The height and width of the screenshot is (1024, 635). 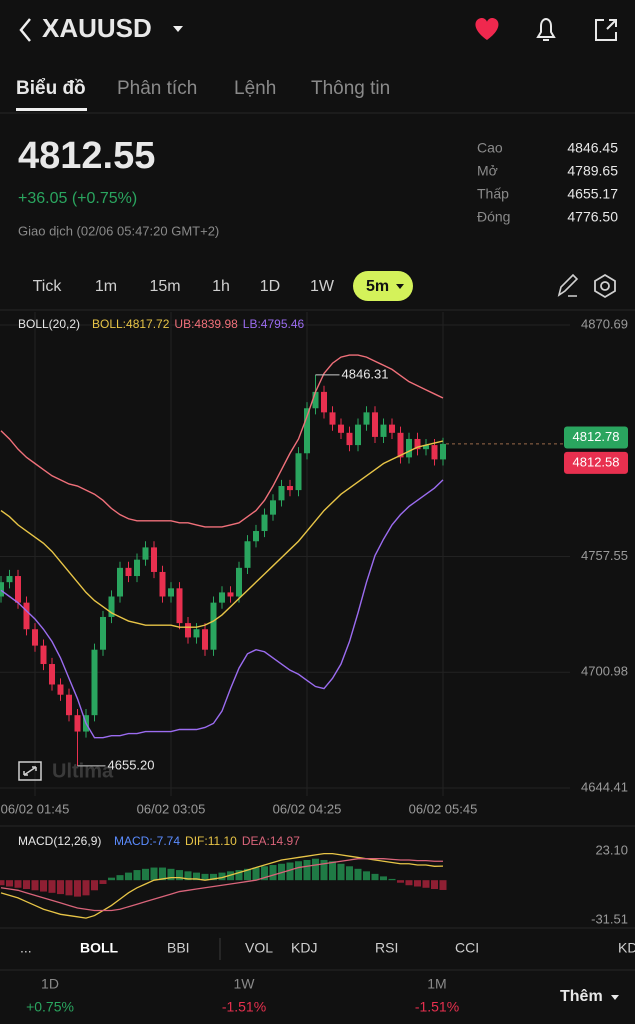 What do you see at coordinates (604, 555) in the screenshot?
I see `y-tick-label: 4757.55` at bounding box center [604, 555].